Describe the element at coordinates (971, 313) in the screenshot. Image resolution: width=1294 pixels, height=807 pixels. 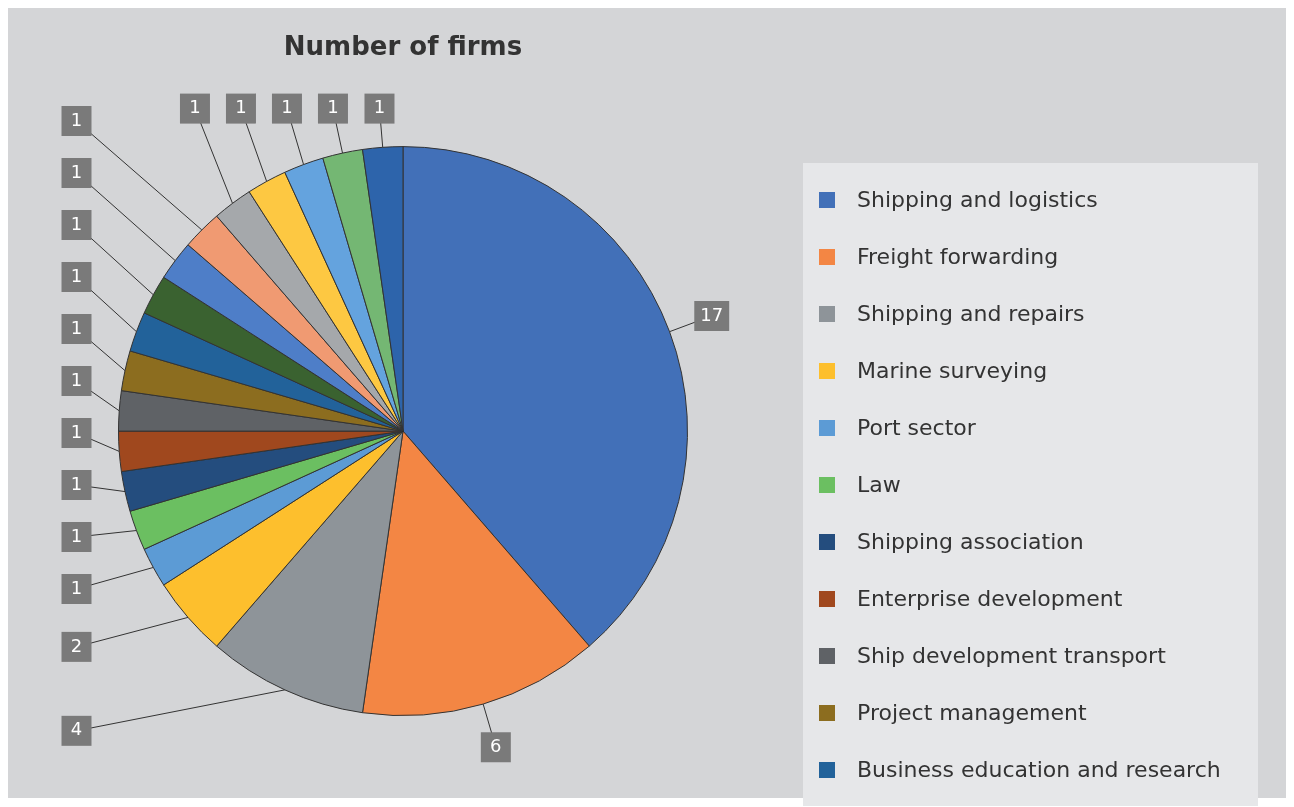
I see `legend-label: Shipping and repairs` at that location.